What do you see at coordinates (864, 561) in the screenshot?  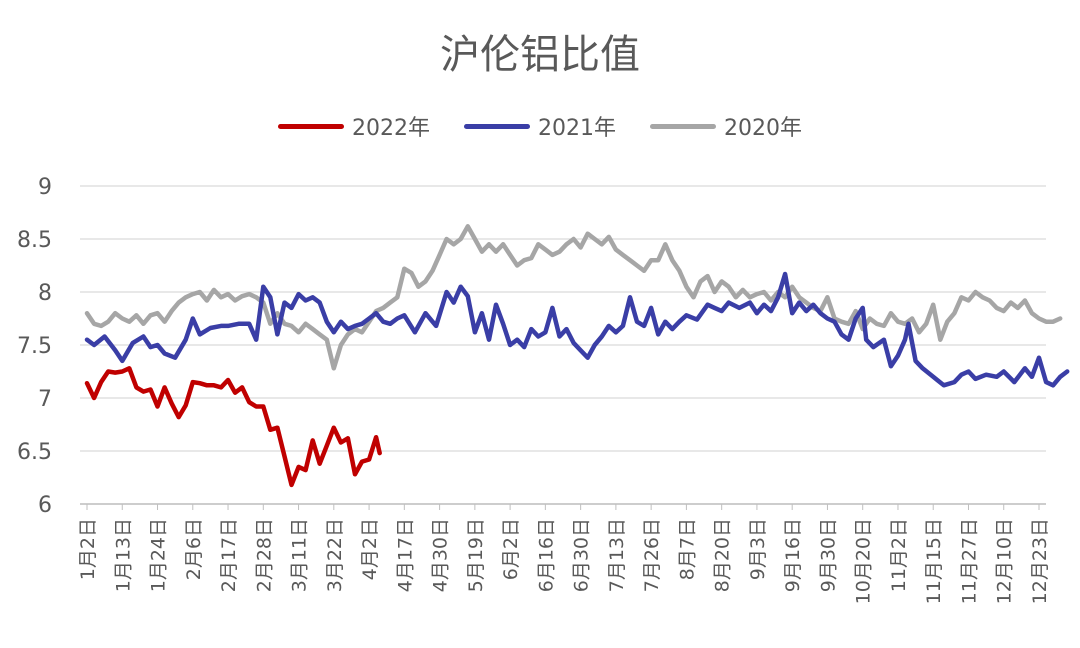 I see `x-tick-label: 10月20日` at bounding box center [864, 561].